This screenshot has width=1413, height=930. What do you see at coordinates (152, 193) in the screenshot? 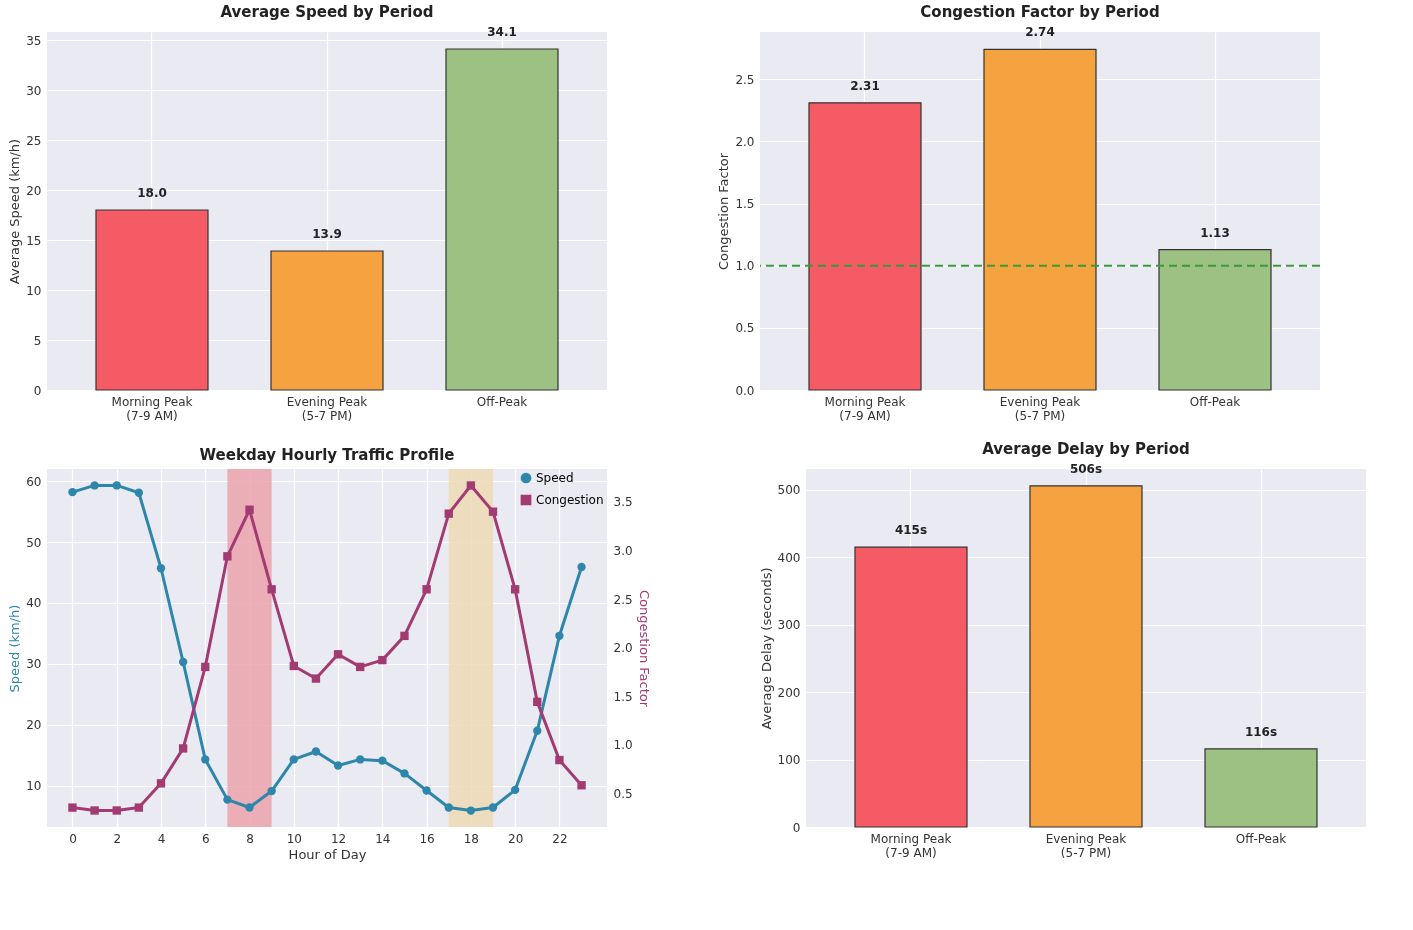
I see `data-label: 18.0` at bounding box center [152, 193].